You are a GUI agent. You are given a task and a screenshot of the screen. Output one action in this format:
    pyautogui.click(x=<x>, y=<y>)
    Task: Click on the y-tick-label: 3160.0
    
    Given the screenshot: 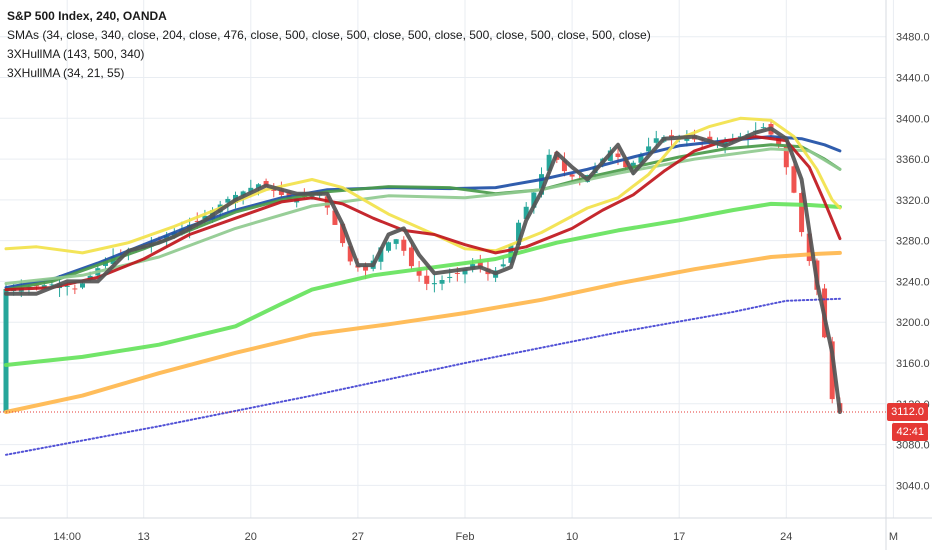 What is the action you would take?
    pyautogui.click(x=913, y=364)
    